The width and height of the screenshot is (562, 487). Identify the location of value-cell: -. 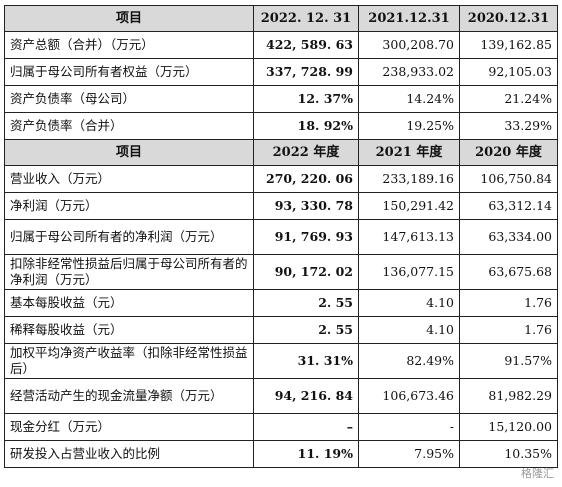
(409, 427).